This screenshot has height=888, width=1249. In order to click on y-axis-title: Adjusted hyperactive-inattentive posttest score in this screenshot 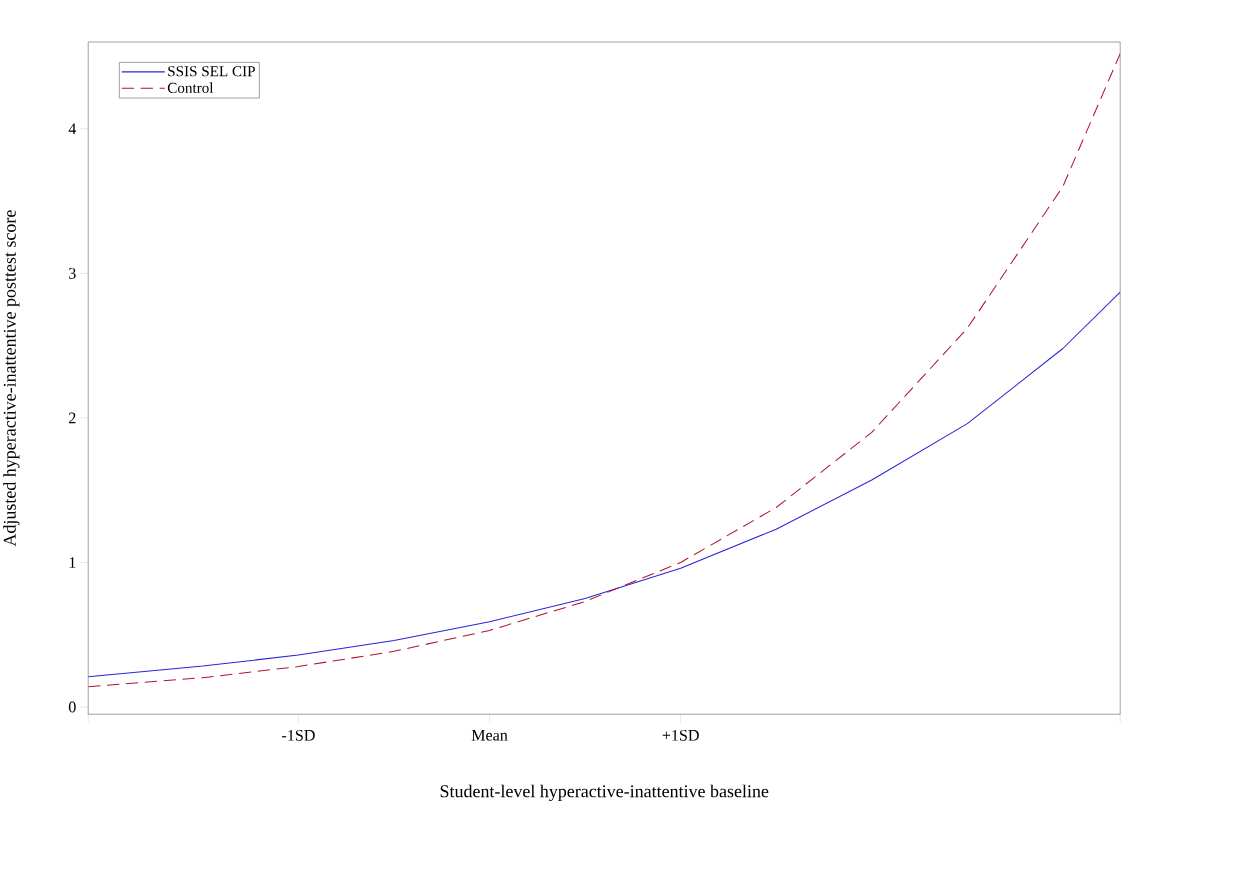, I will do `click(11, 378)`.